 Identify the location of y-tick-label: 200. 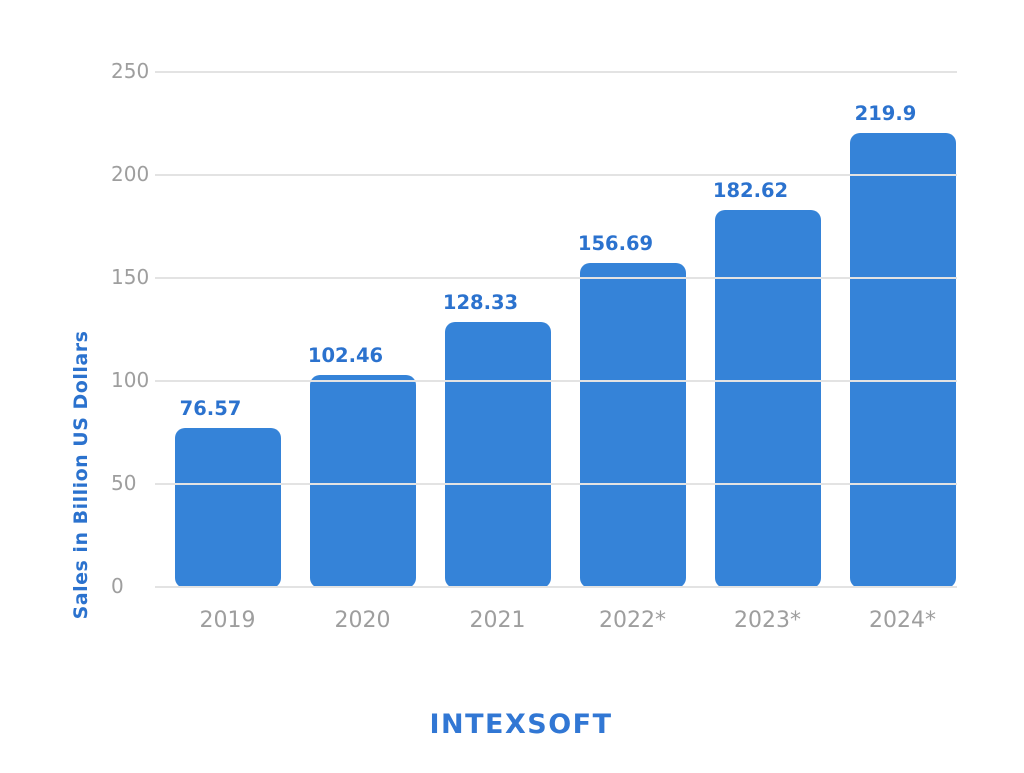
(130, 174).